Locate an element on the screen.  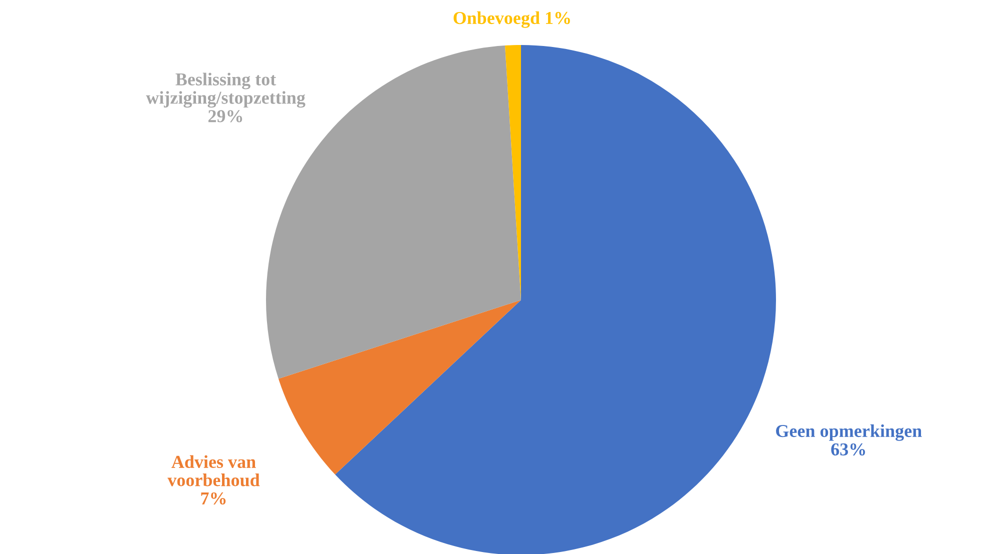
slice-label: Onbevoegd 1% is located at coordinates (512, 19).